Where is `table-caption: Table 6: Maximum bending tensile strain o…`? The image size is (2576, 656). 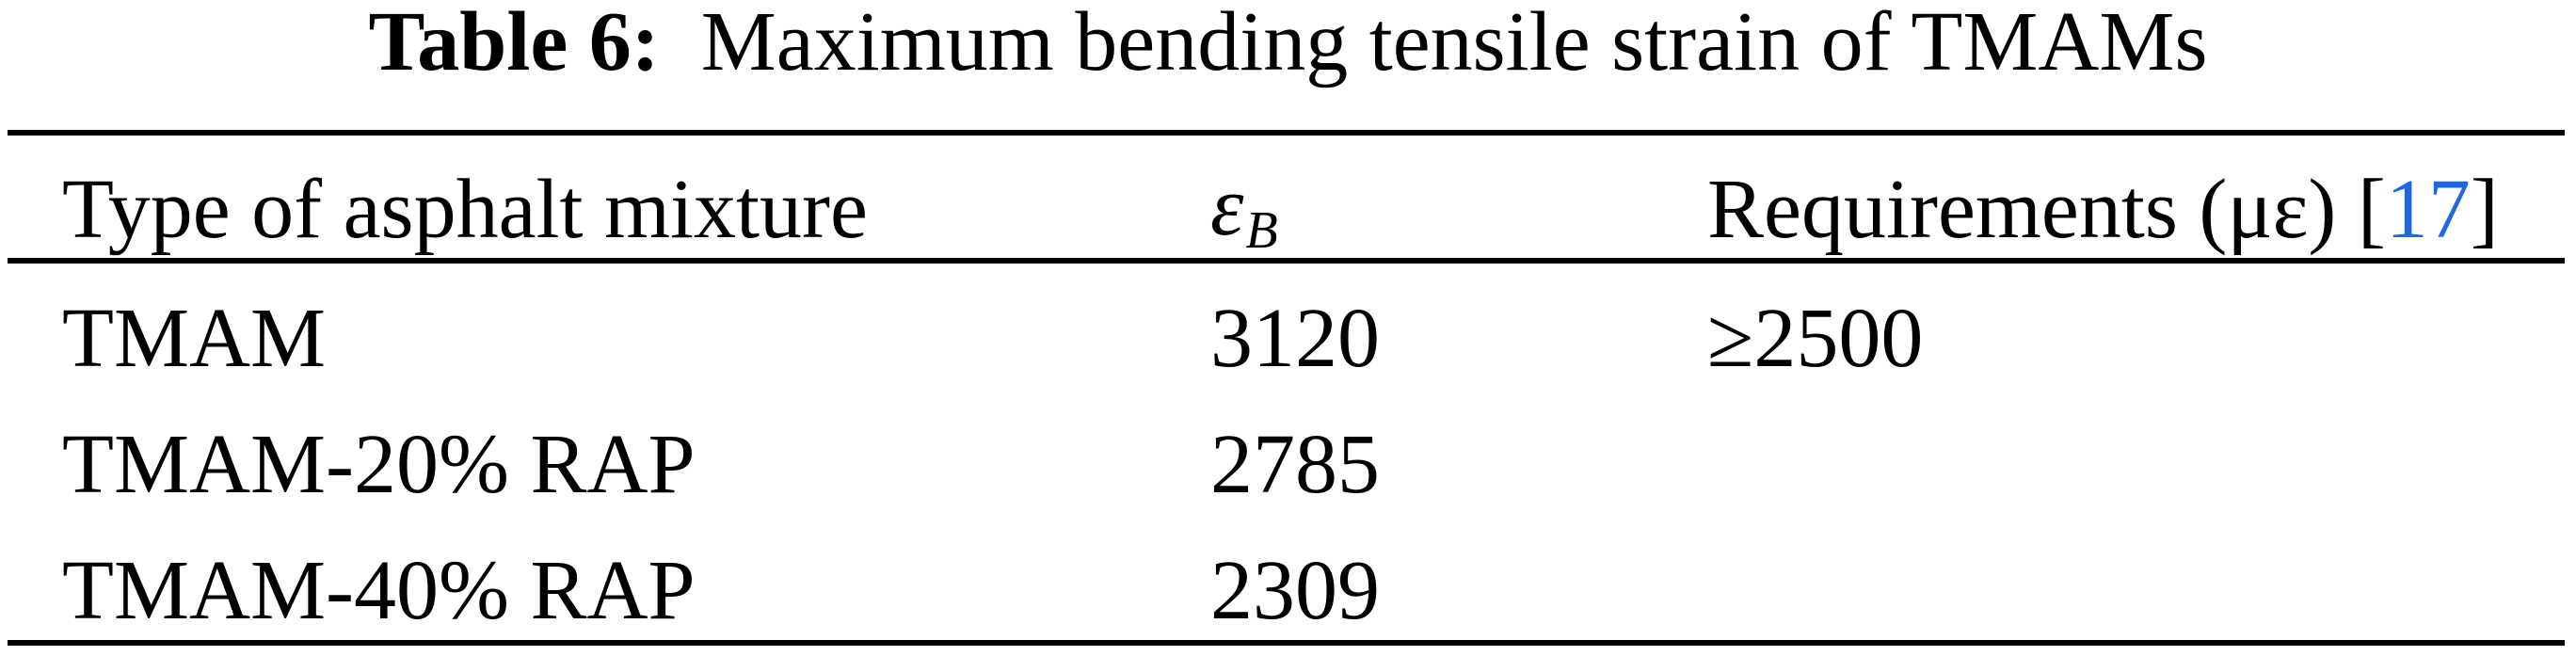
table-caption: Table 6: Maximum bending tensile strain o… is located at coordinates (1288, 42).